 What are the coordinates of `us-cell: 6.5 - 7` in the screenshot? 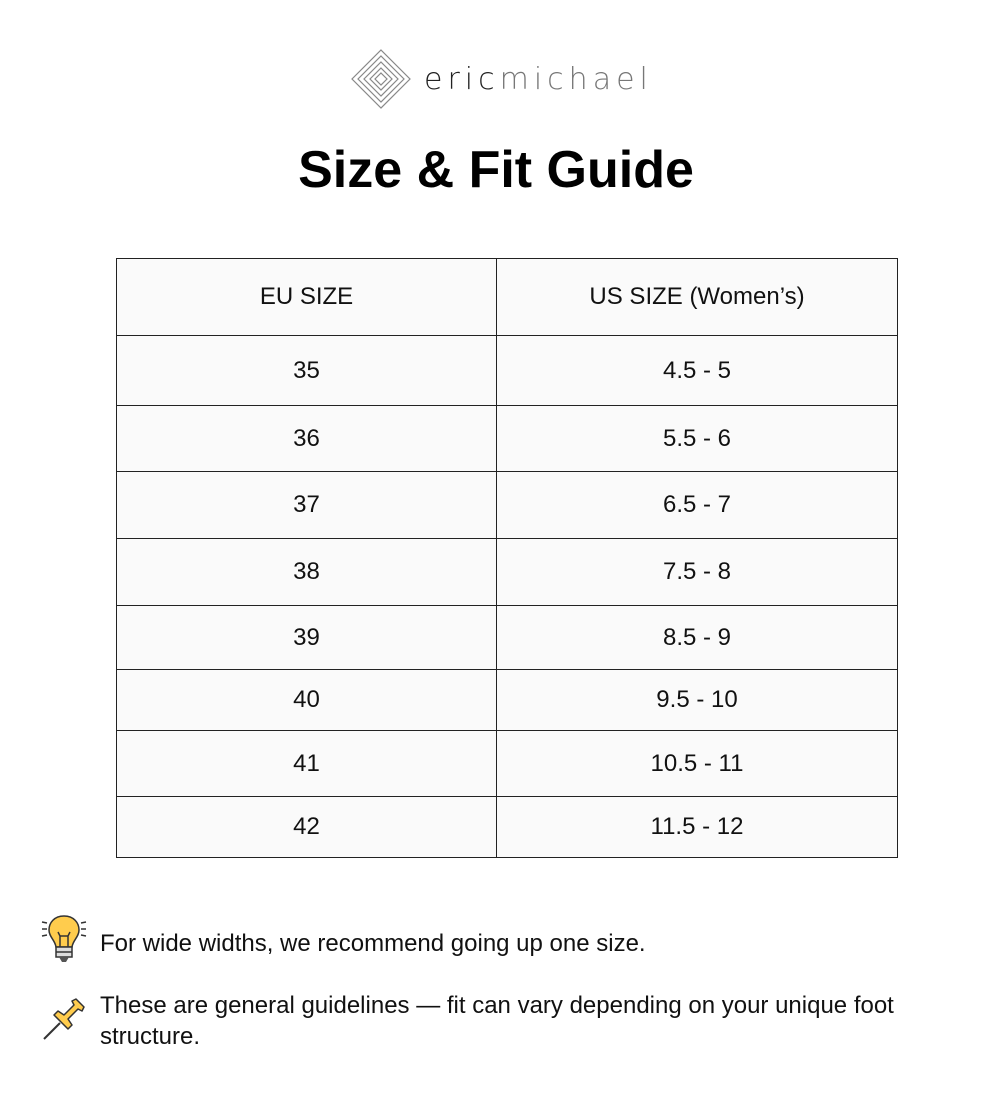 It's located at (697, 505).